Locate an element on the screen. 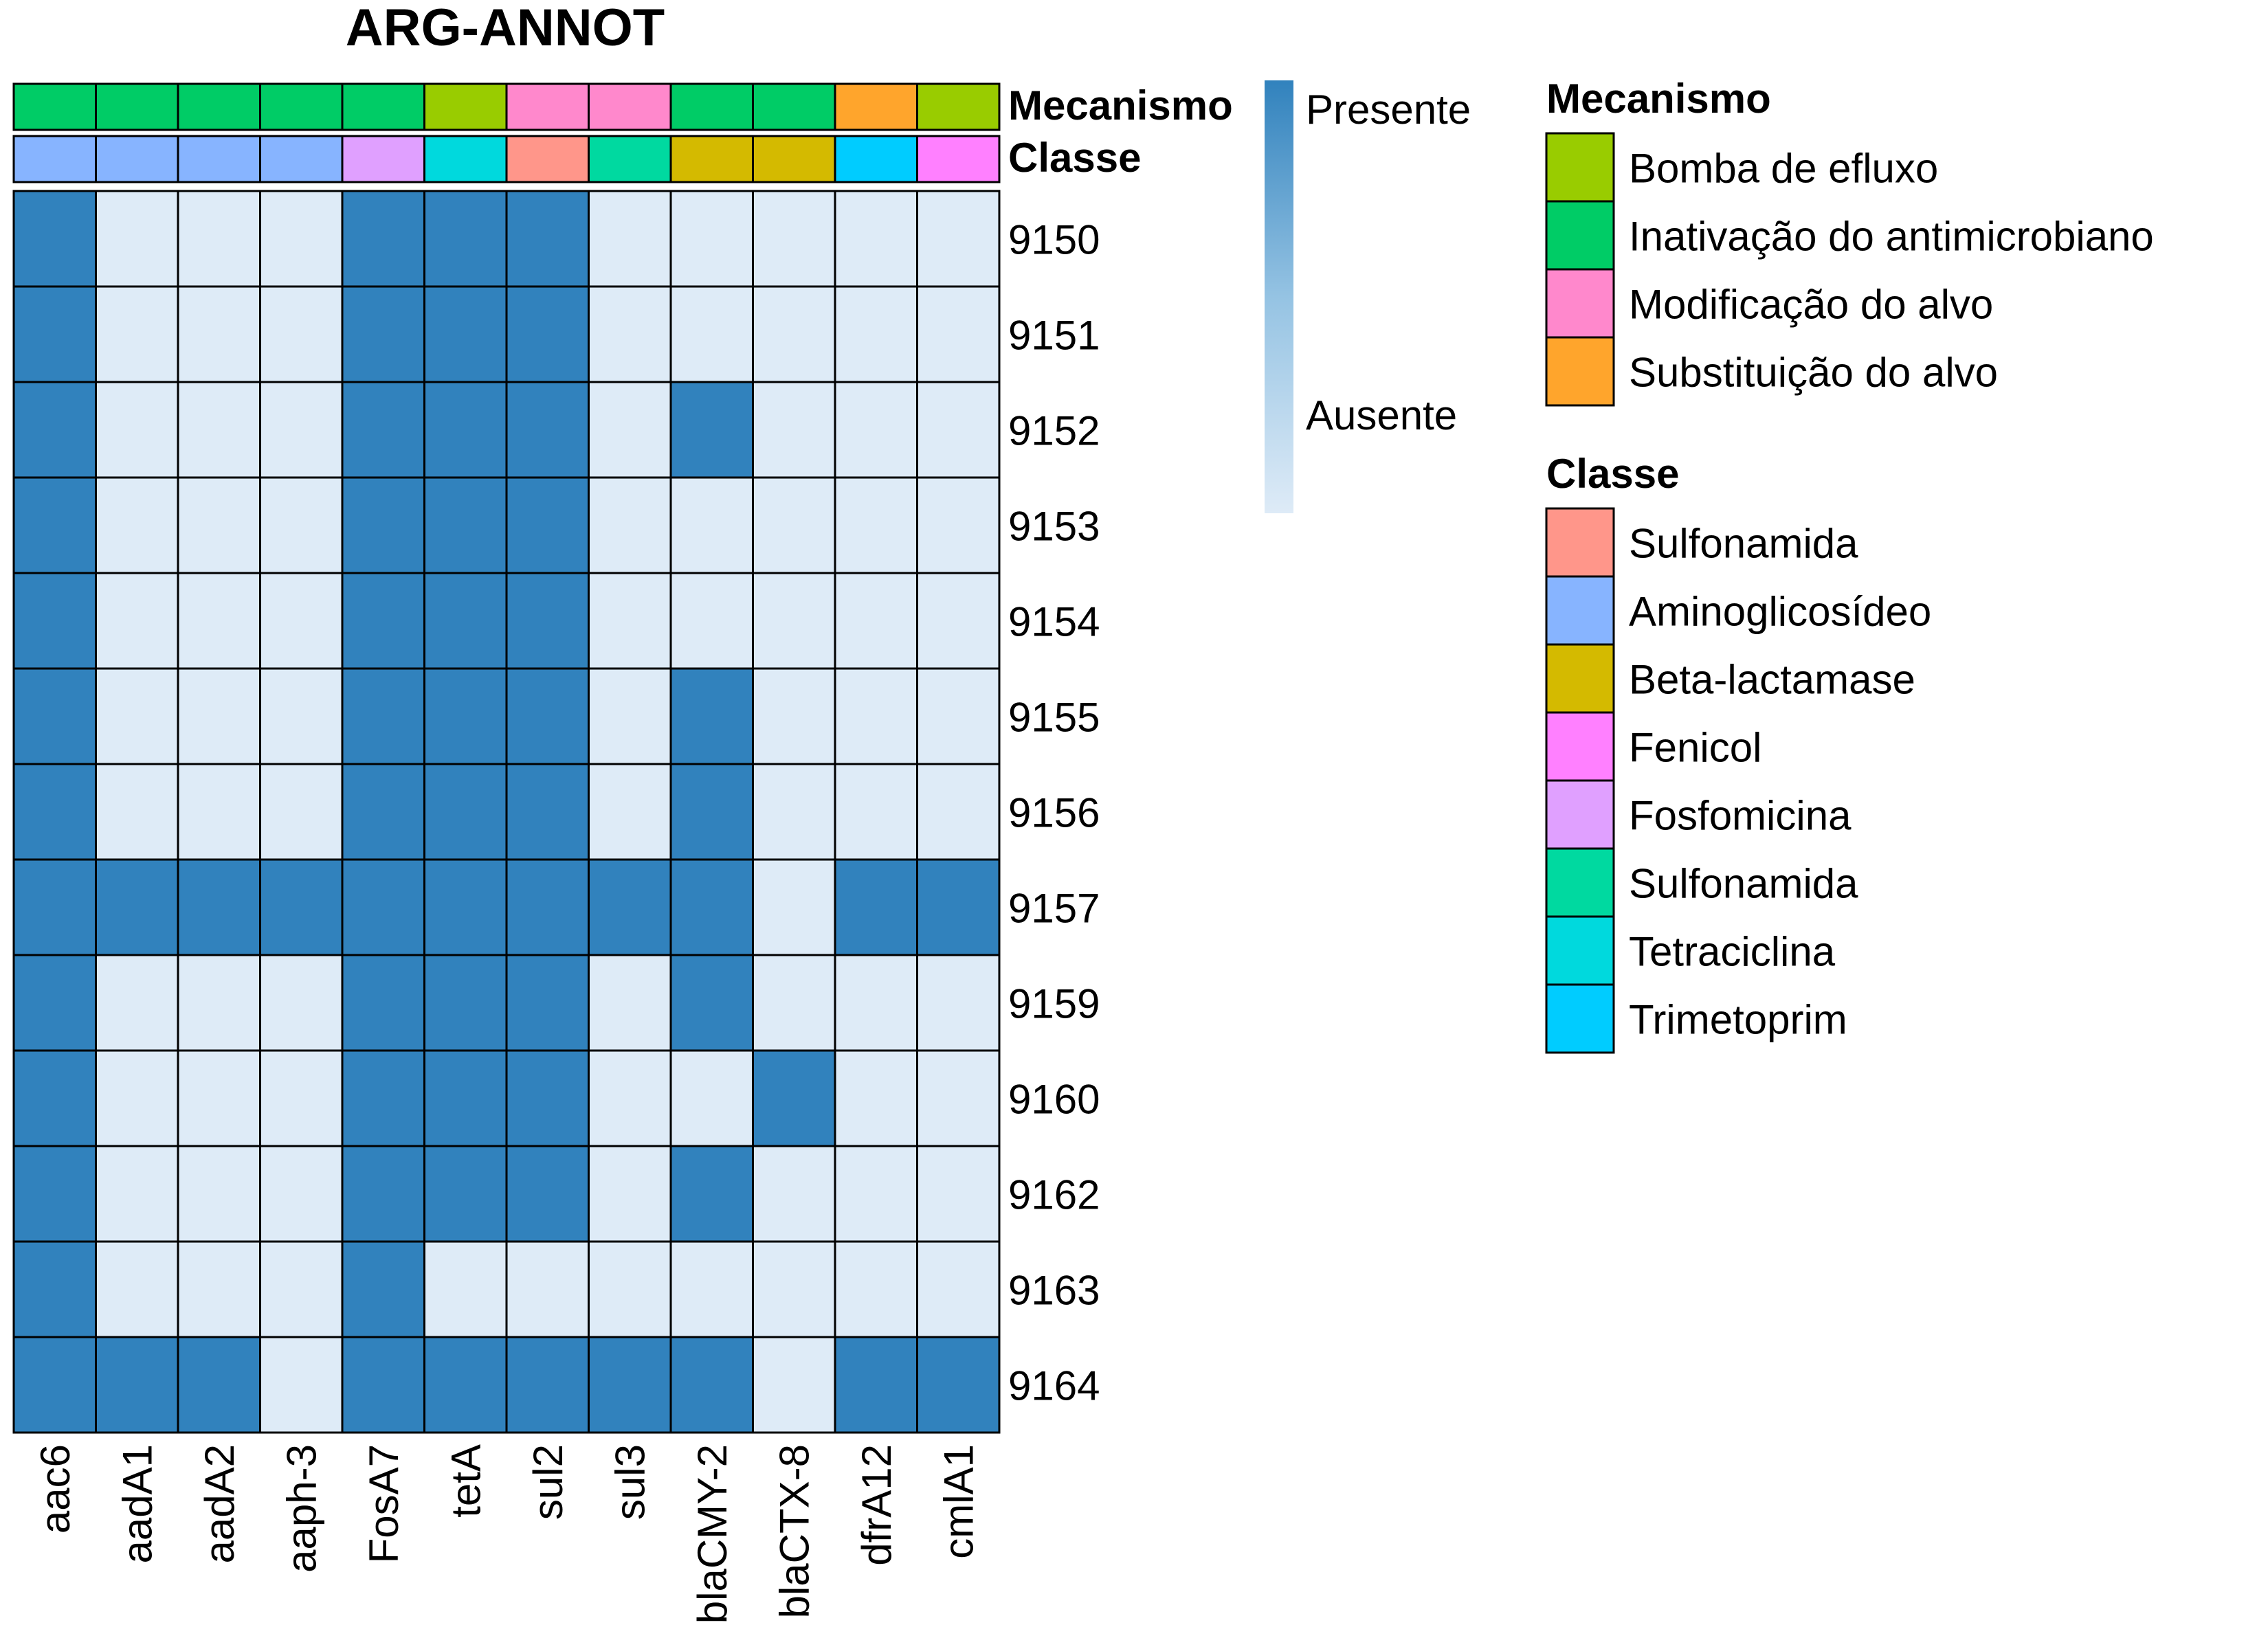  row-label: 9151 is located at coordinates (1054, 336).